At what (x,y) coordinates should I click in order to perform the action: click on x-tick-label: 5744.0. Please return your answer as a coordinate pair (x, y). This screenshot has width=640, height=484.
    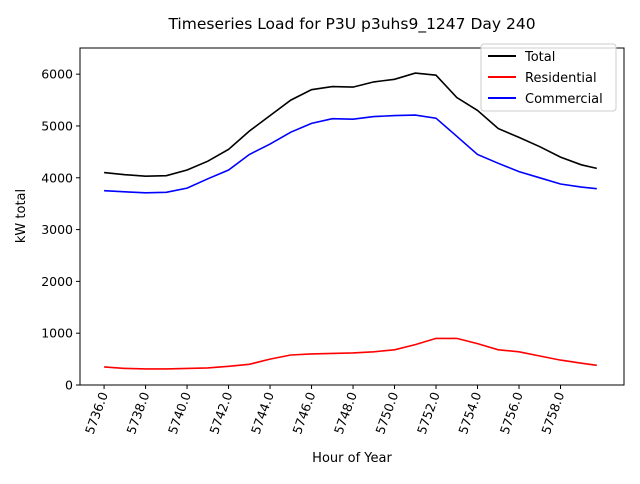
    Looking at the image, I should click on (262, 413).